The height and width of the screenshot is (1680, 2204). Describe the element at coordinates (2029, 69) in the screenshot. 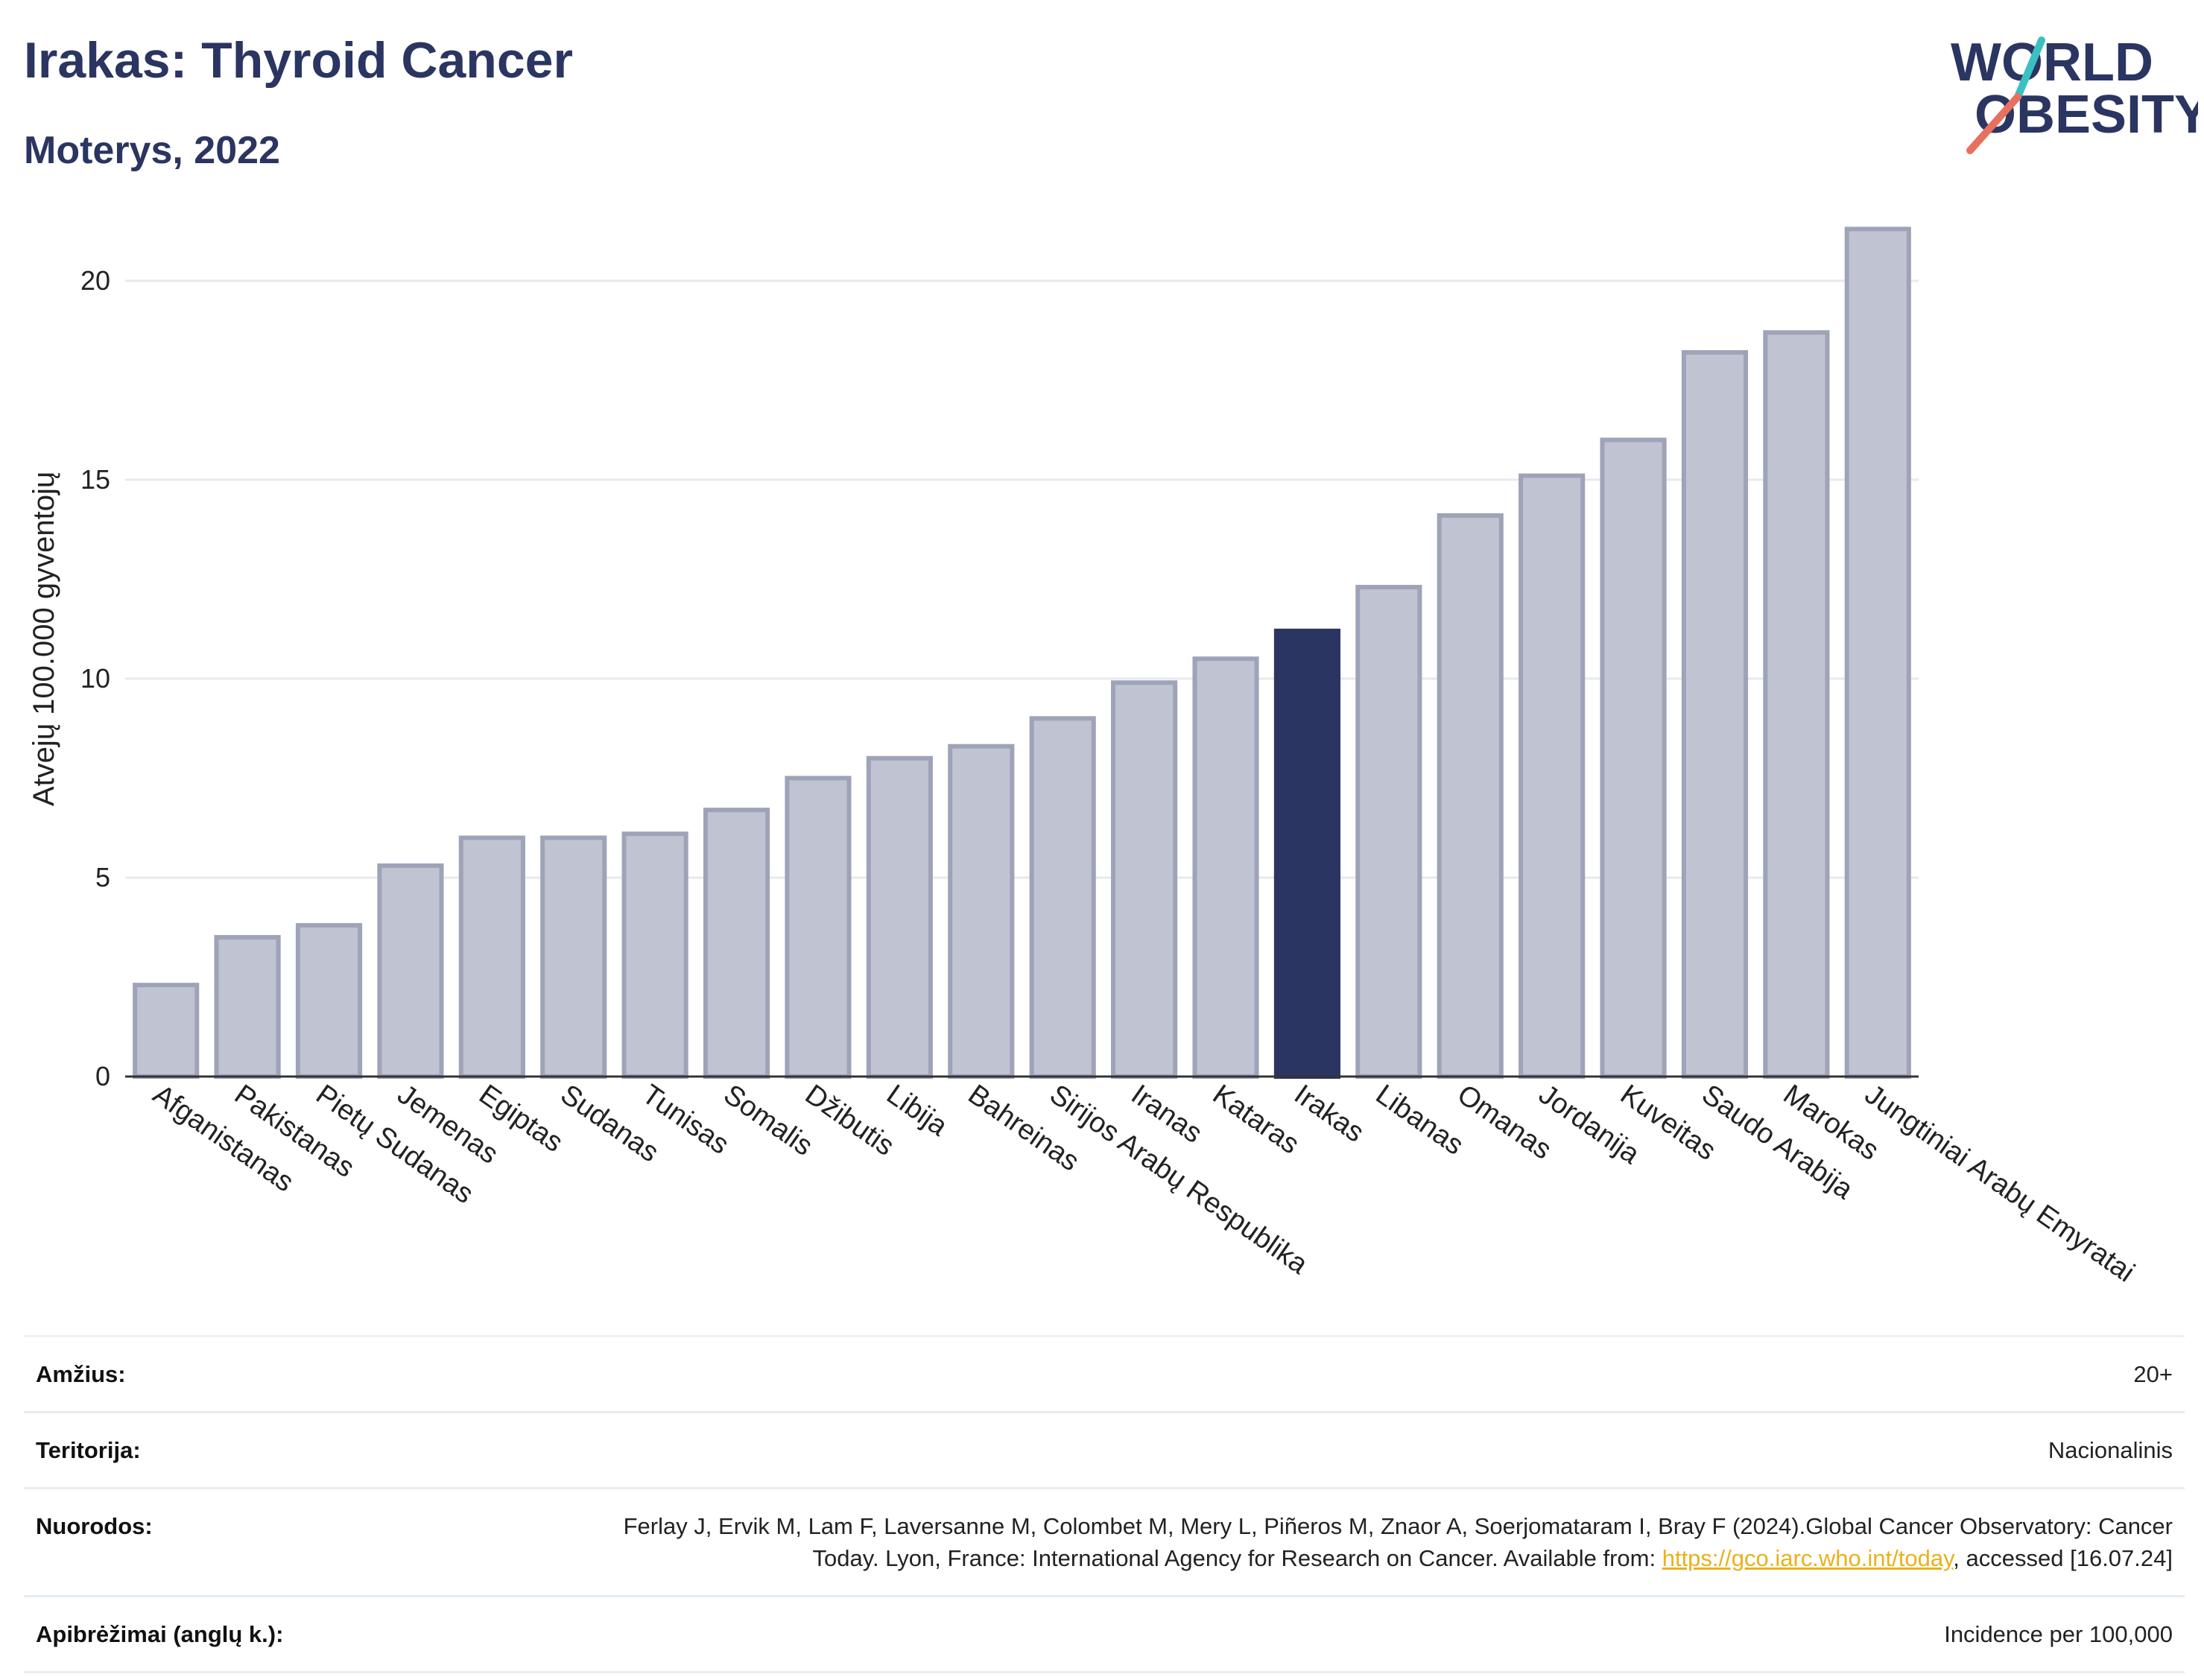

I see `logo-slash-teal-icon` at that location.